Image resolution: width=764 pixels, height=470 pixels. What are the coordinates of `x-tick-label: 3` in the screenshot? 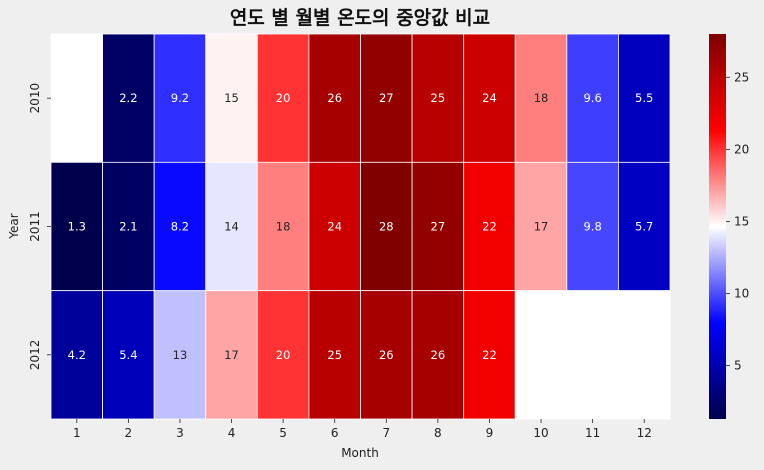 It's located at (180, 433).